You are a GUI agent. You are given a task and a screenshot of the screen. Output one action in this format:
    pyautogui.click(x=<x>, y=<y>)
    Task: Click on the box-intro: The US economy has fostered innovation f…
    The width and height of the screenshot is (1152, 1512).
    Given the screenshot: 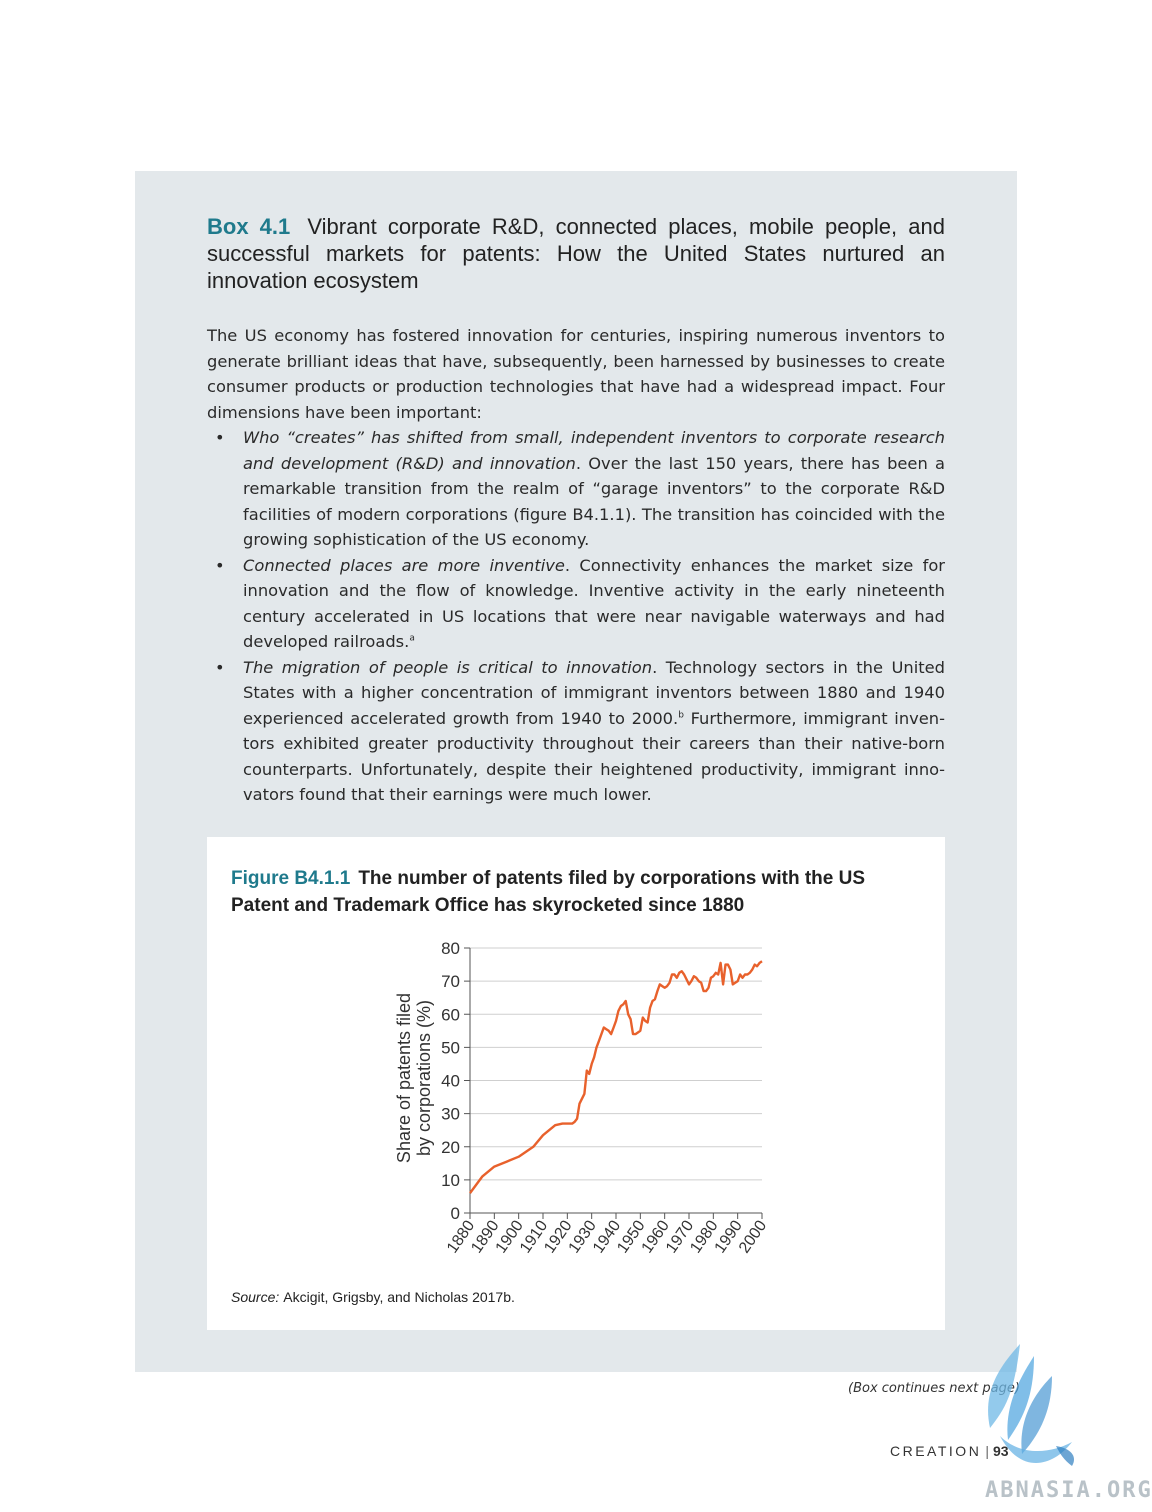 What is the action you would take?
    pyautogui.click(x=576, y=374)
    